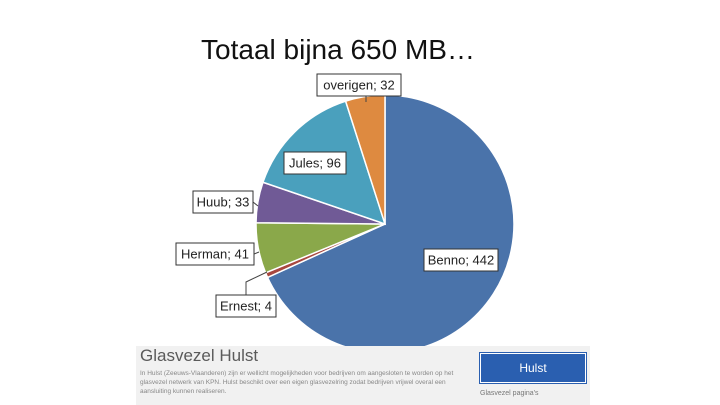  What do you see at coordinates (533, 368) in the screenshot?
I see `hulst-button: Hulst` at bounding box center [533, 368].